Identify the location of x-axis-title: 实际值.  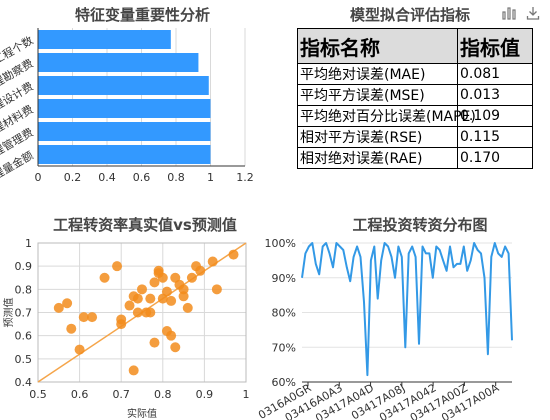
(142, 413).